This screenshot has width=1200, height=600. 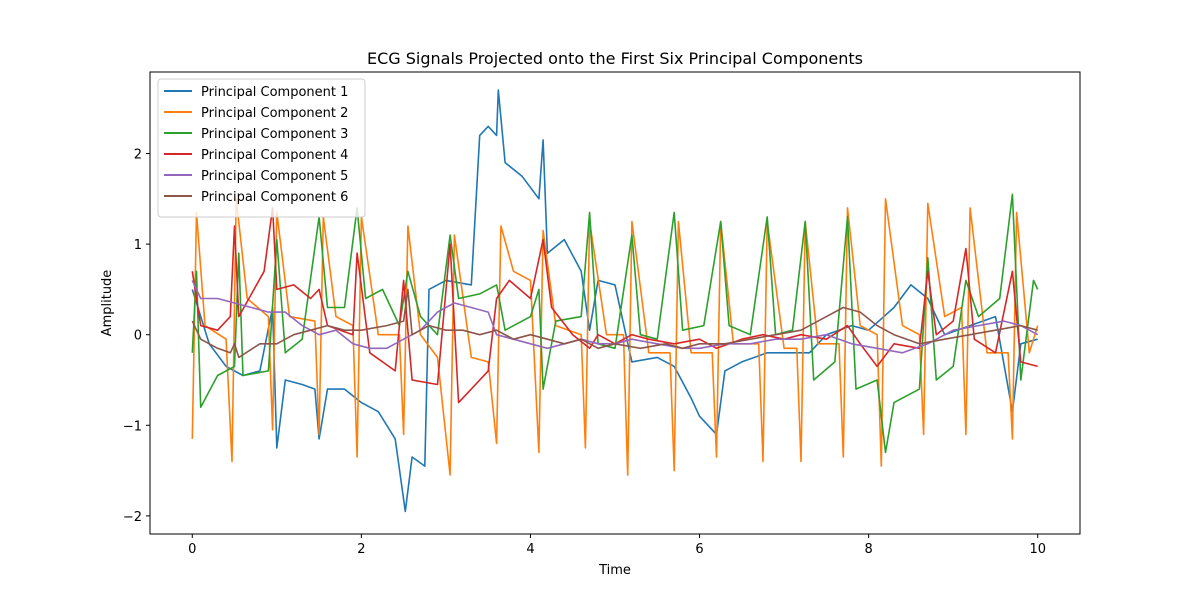 I want to click on y-axis-label: Amplitude, so click(x=107, y=303).